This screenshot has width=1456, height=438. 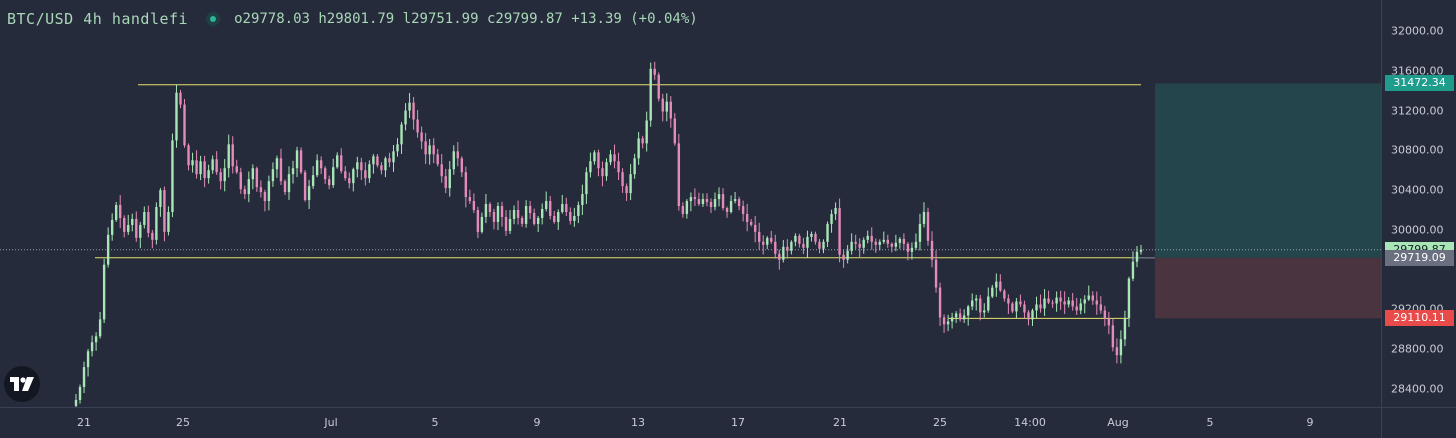 What do you see at coordinates (1417, 150) in the screenshot?
I see `price-tick-label: 30800.00` at bounding box center [1417, 150].